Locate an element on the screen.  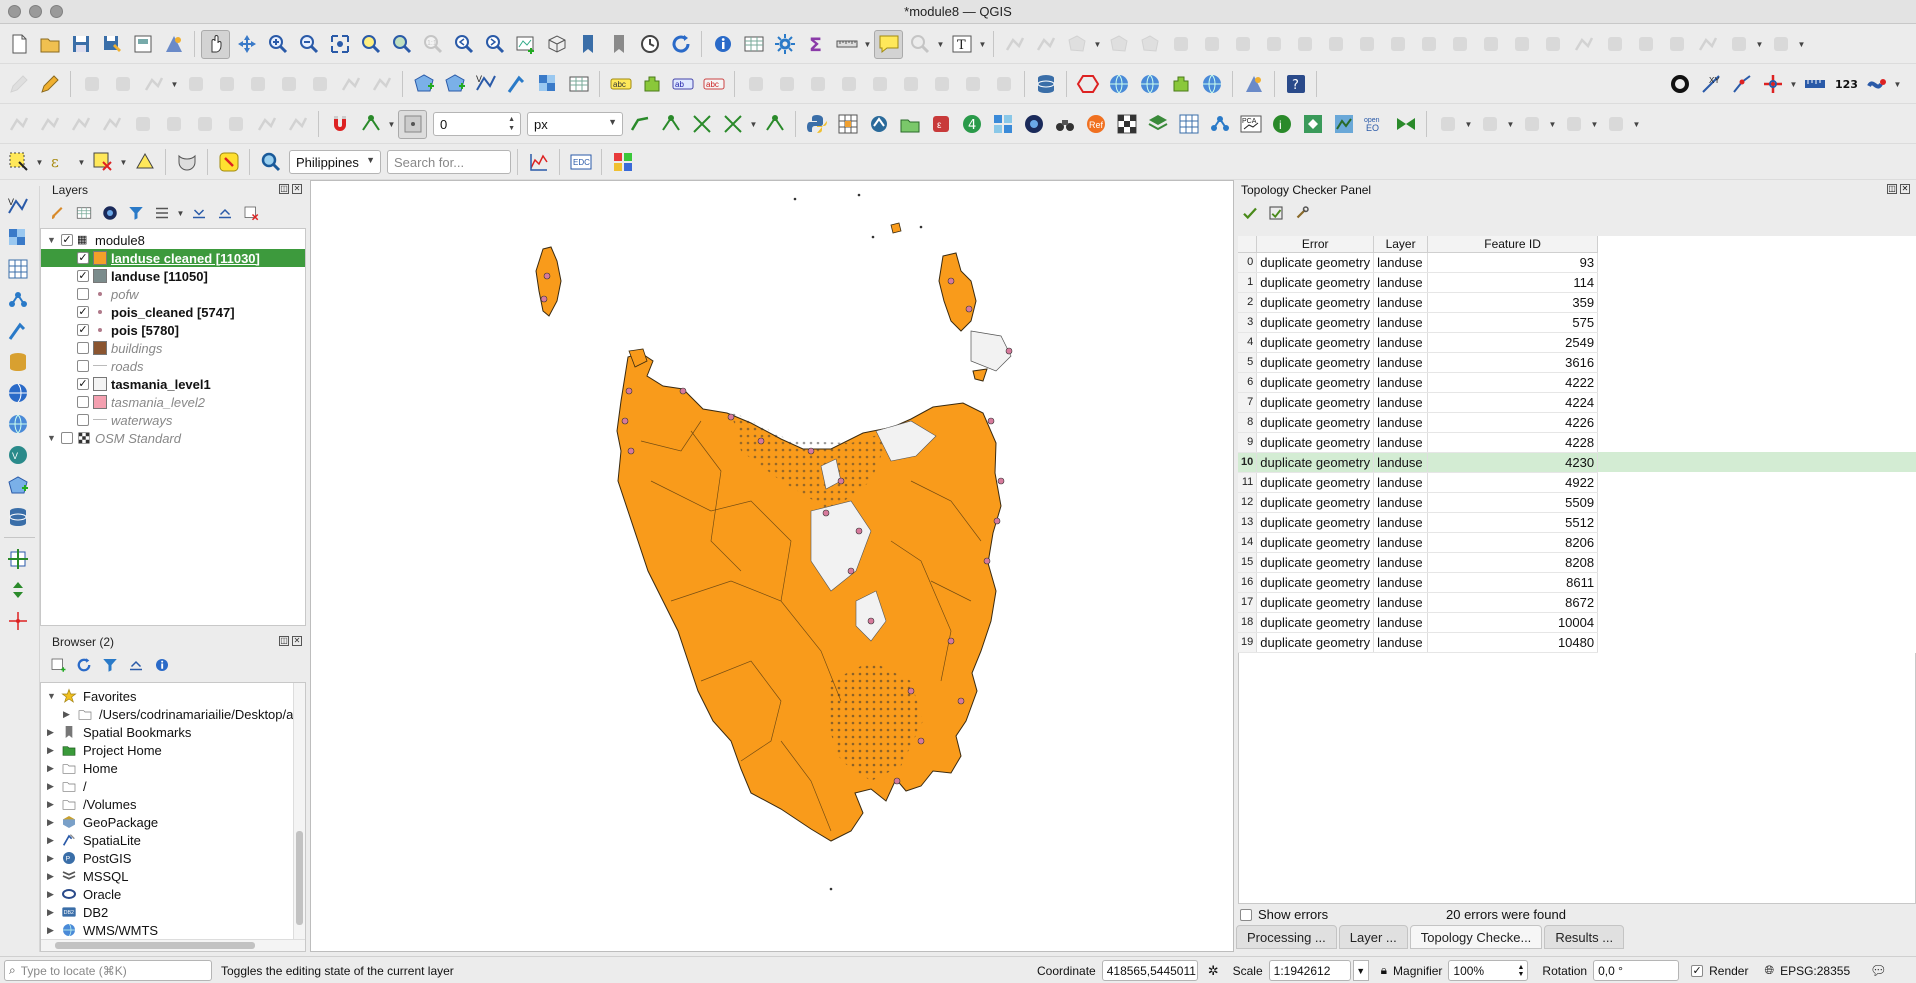
adv-1-icon is located at coordinates (18, 124).